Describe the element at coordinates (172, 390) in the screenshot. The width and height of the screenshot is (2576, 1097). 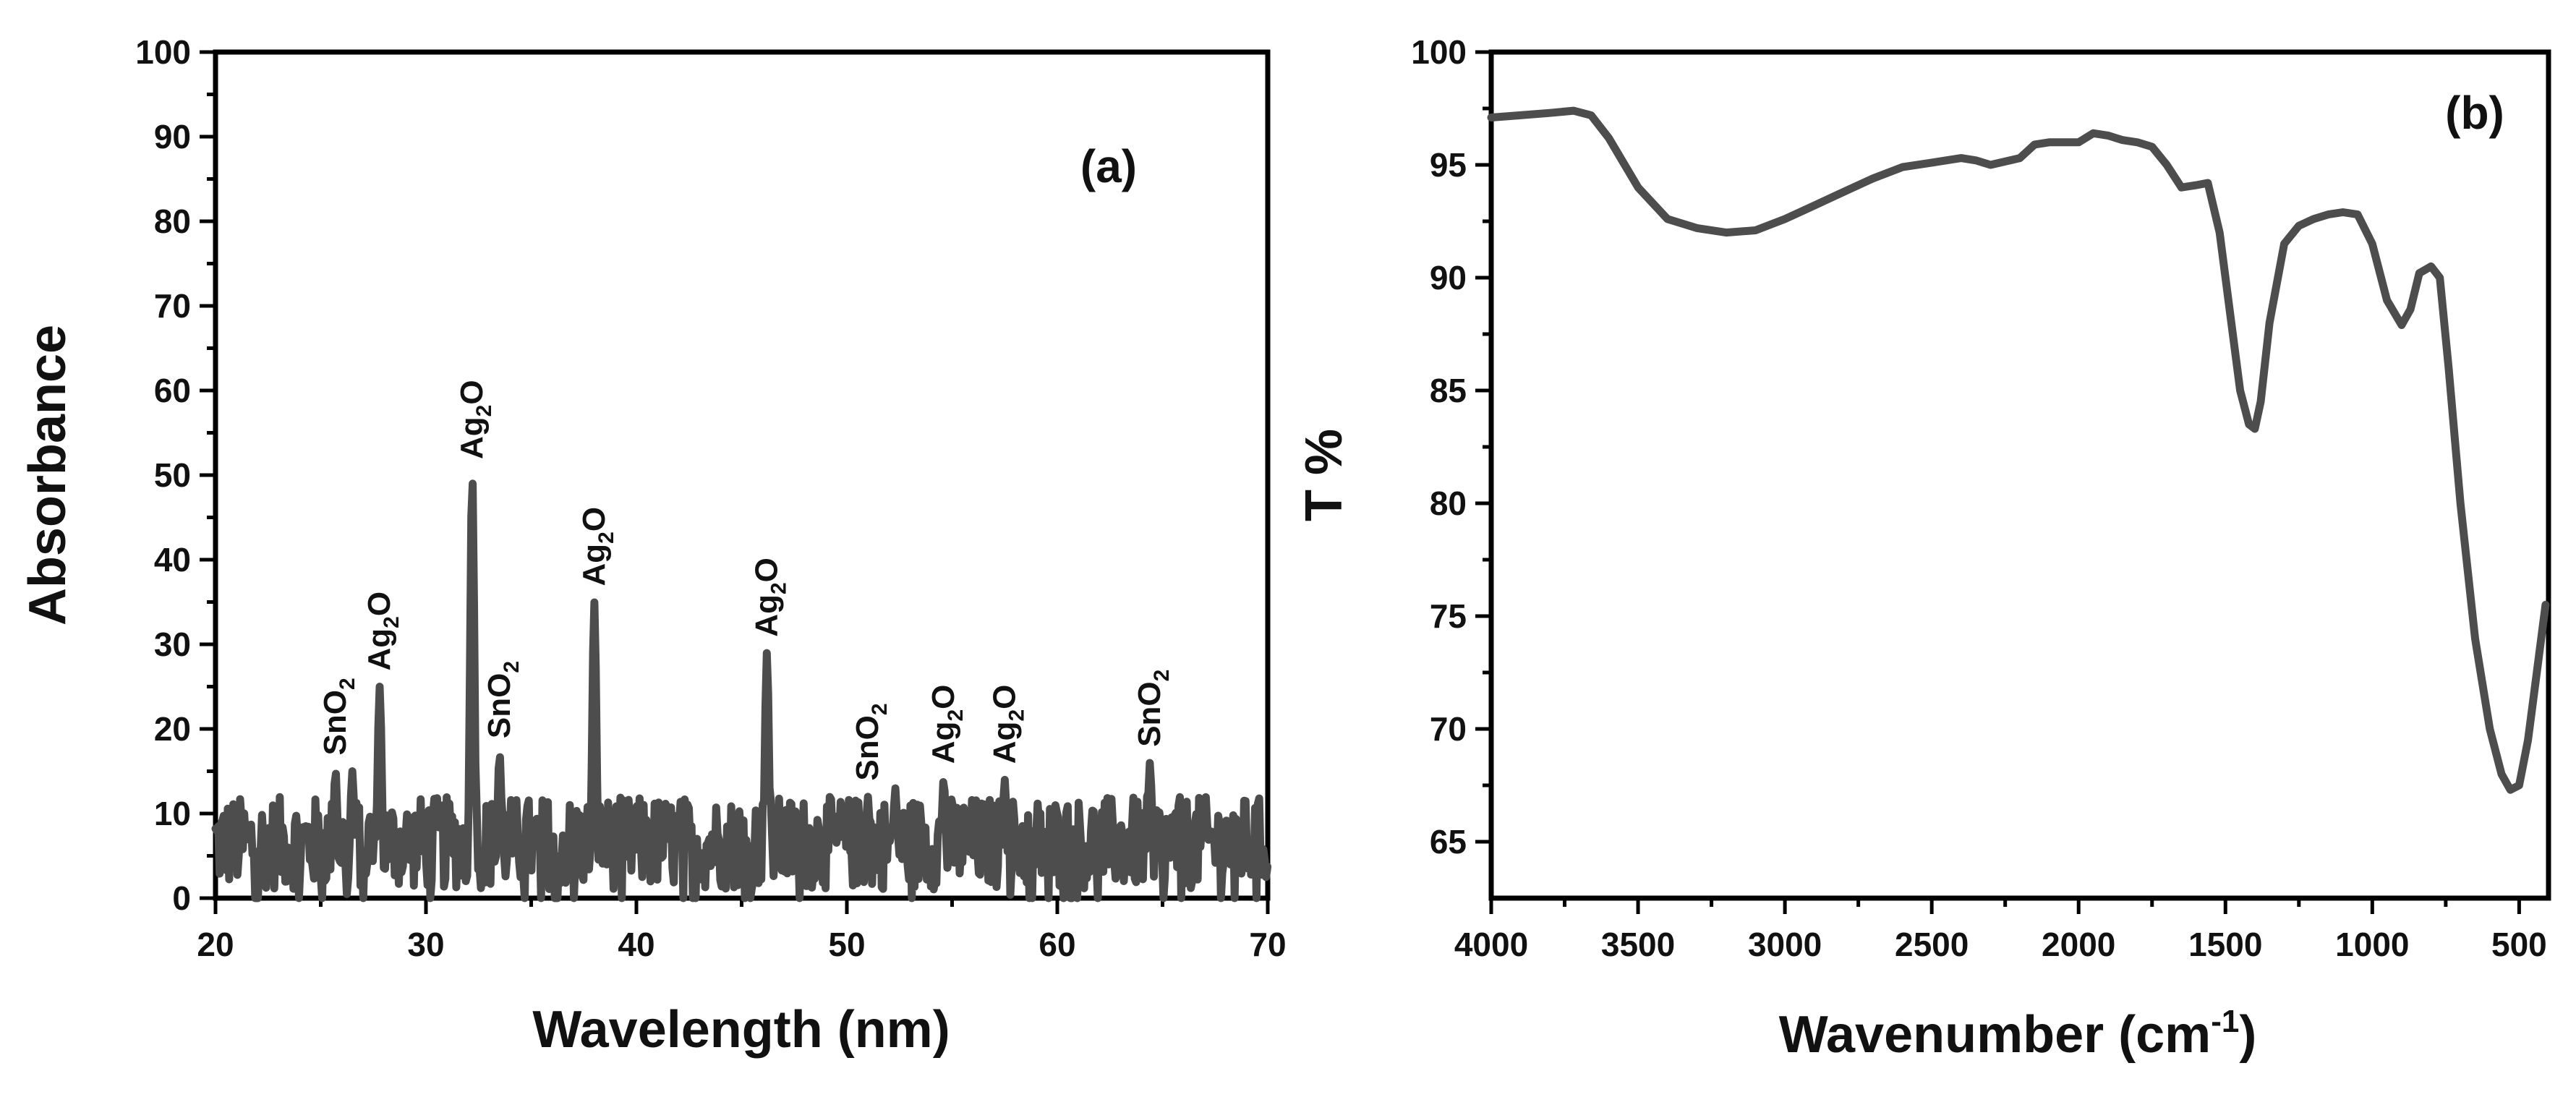
I see `y-tick-label-a: 60` at that location.